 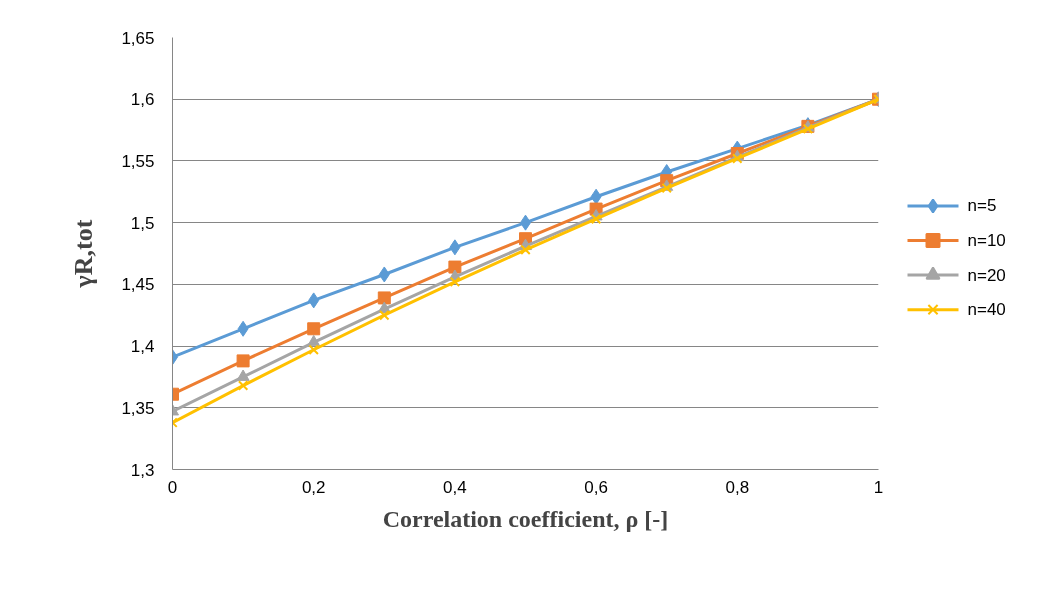 What do you see at coordinates (142, 223) in the screenshot?
I see `y-tick-label: 1,5` at bounding box center [142, 223].